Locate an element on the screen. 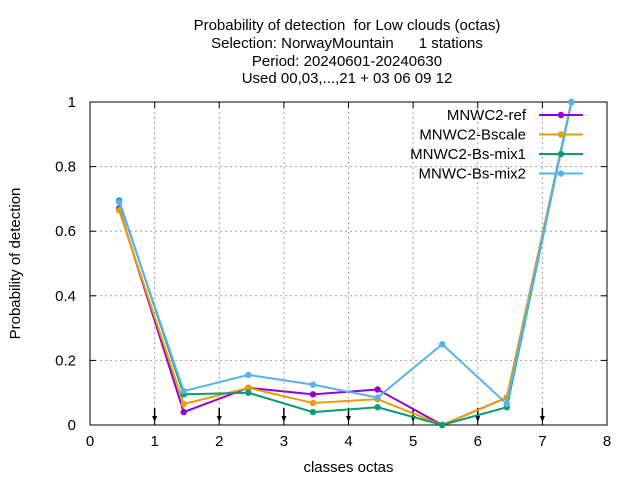 This screenshot has height=480, width=640. chart-title-line: Used 00,03,...,21 + 03 06 09 12 is located at coordinates (347, 78).